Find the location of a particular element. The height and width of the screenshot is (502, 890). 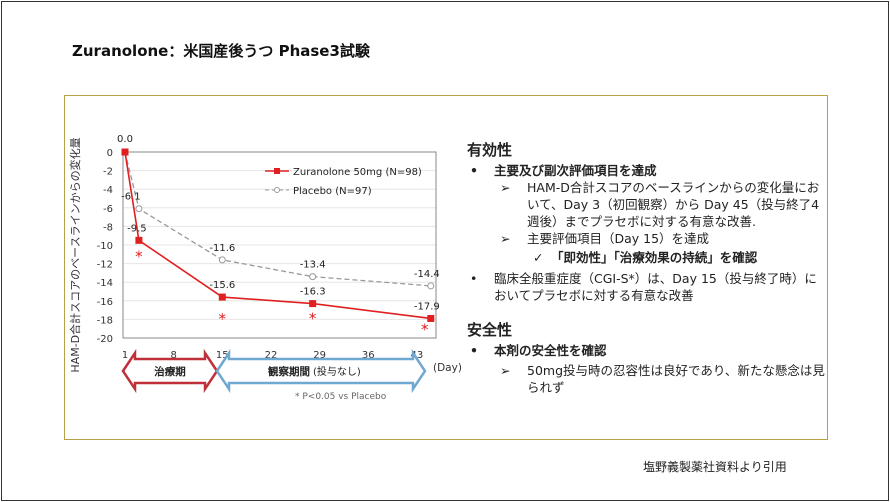

x-tick-label: 1 is located at coordinates (125, 355).